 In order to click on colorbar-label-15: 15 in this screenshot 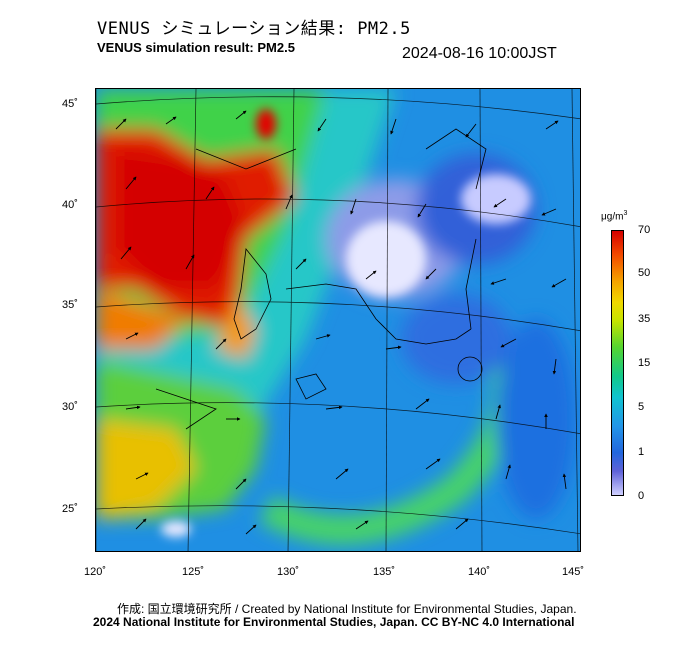, I will do `click(644, 363)`.